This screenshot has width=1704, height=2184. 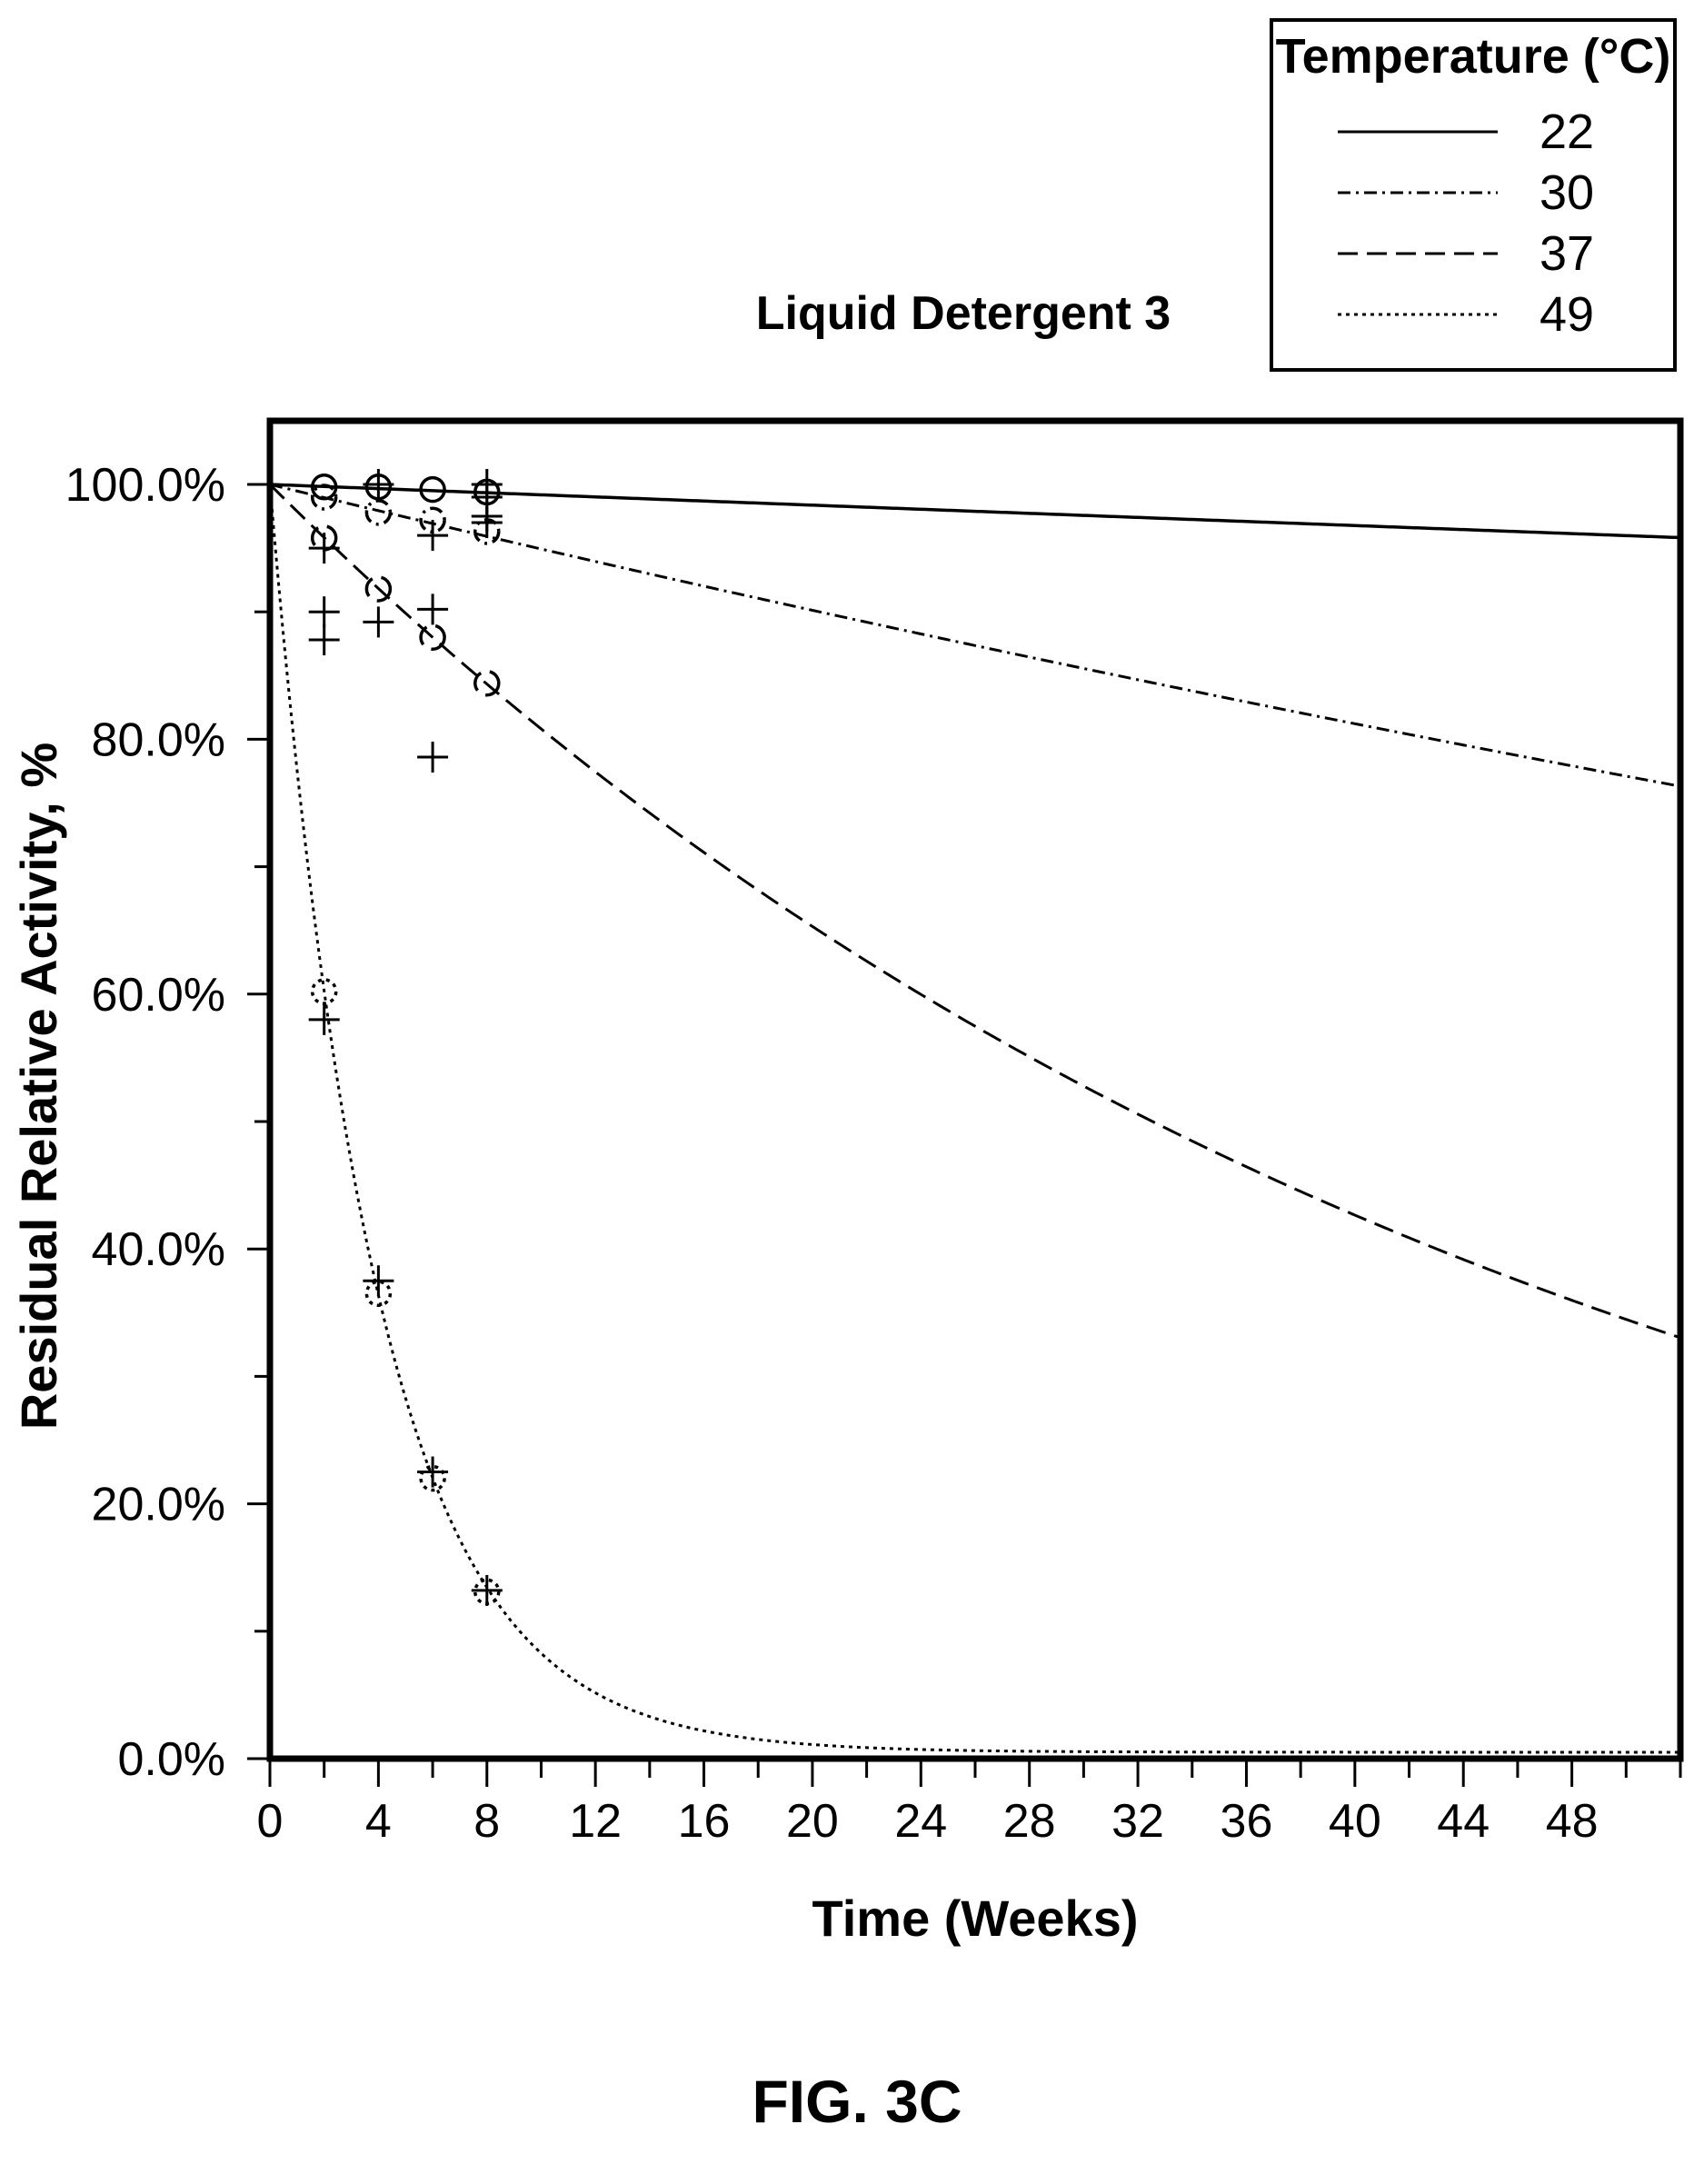 What do you see at coordinates (38, 1086) in the screenshot?
I see `y-axis-label: Residual Relative Activity, %` at bounding box center [38, 1086].